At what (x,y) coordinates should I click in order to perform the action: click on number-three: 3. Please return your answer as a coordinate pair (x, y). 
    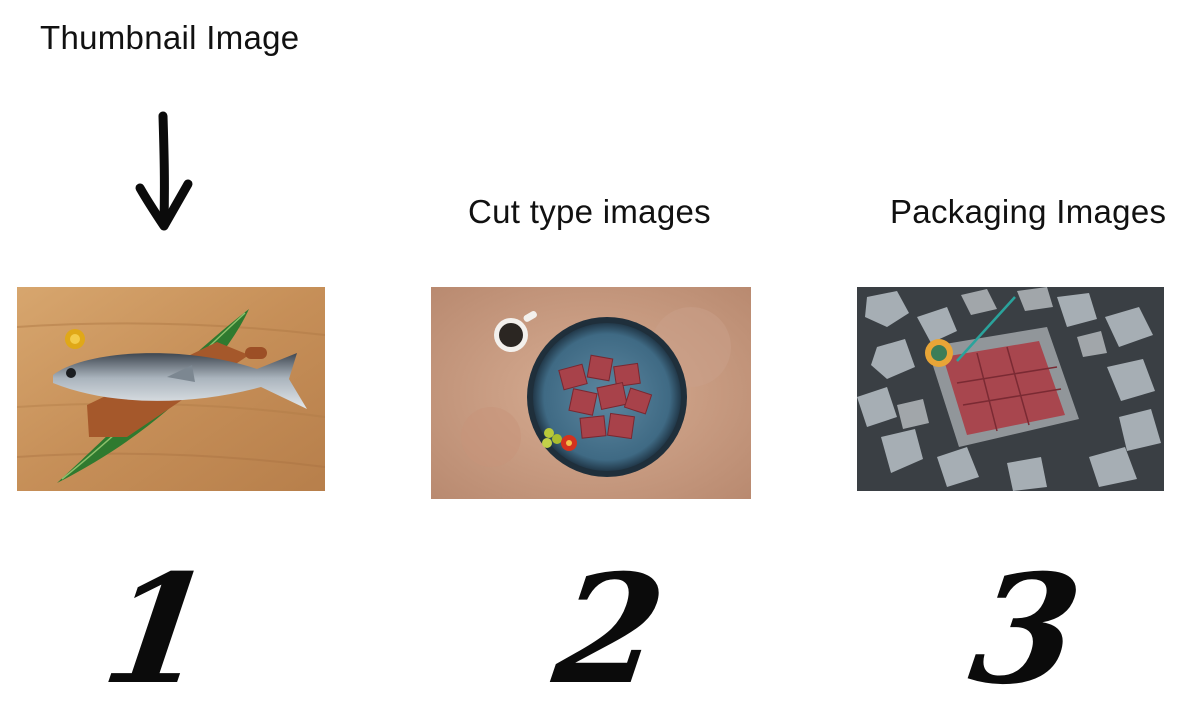
    Looking at the image, I should click on (1026, 630).